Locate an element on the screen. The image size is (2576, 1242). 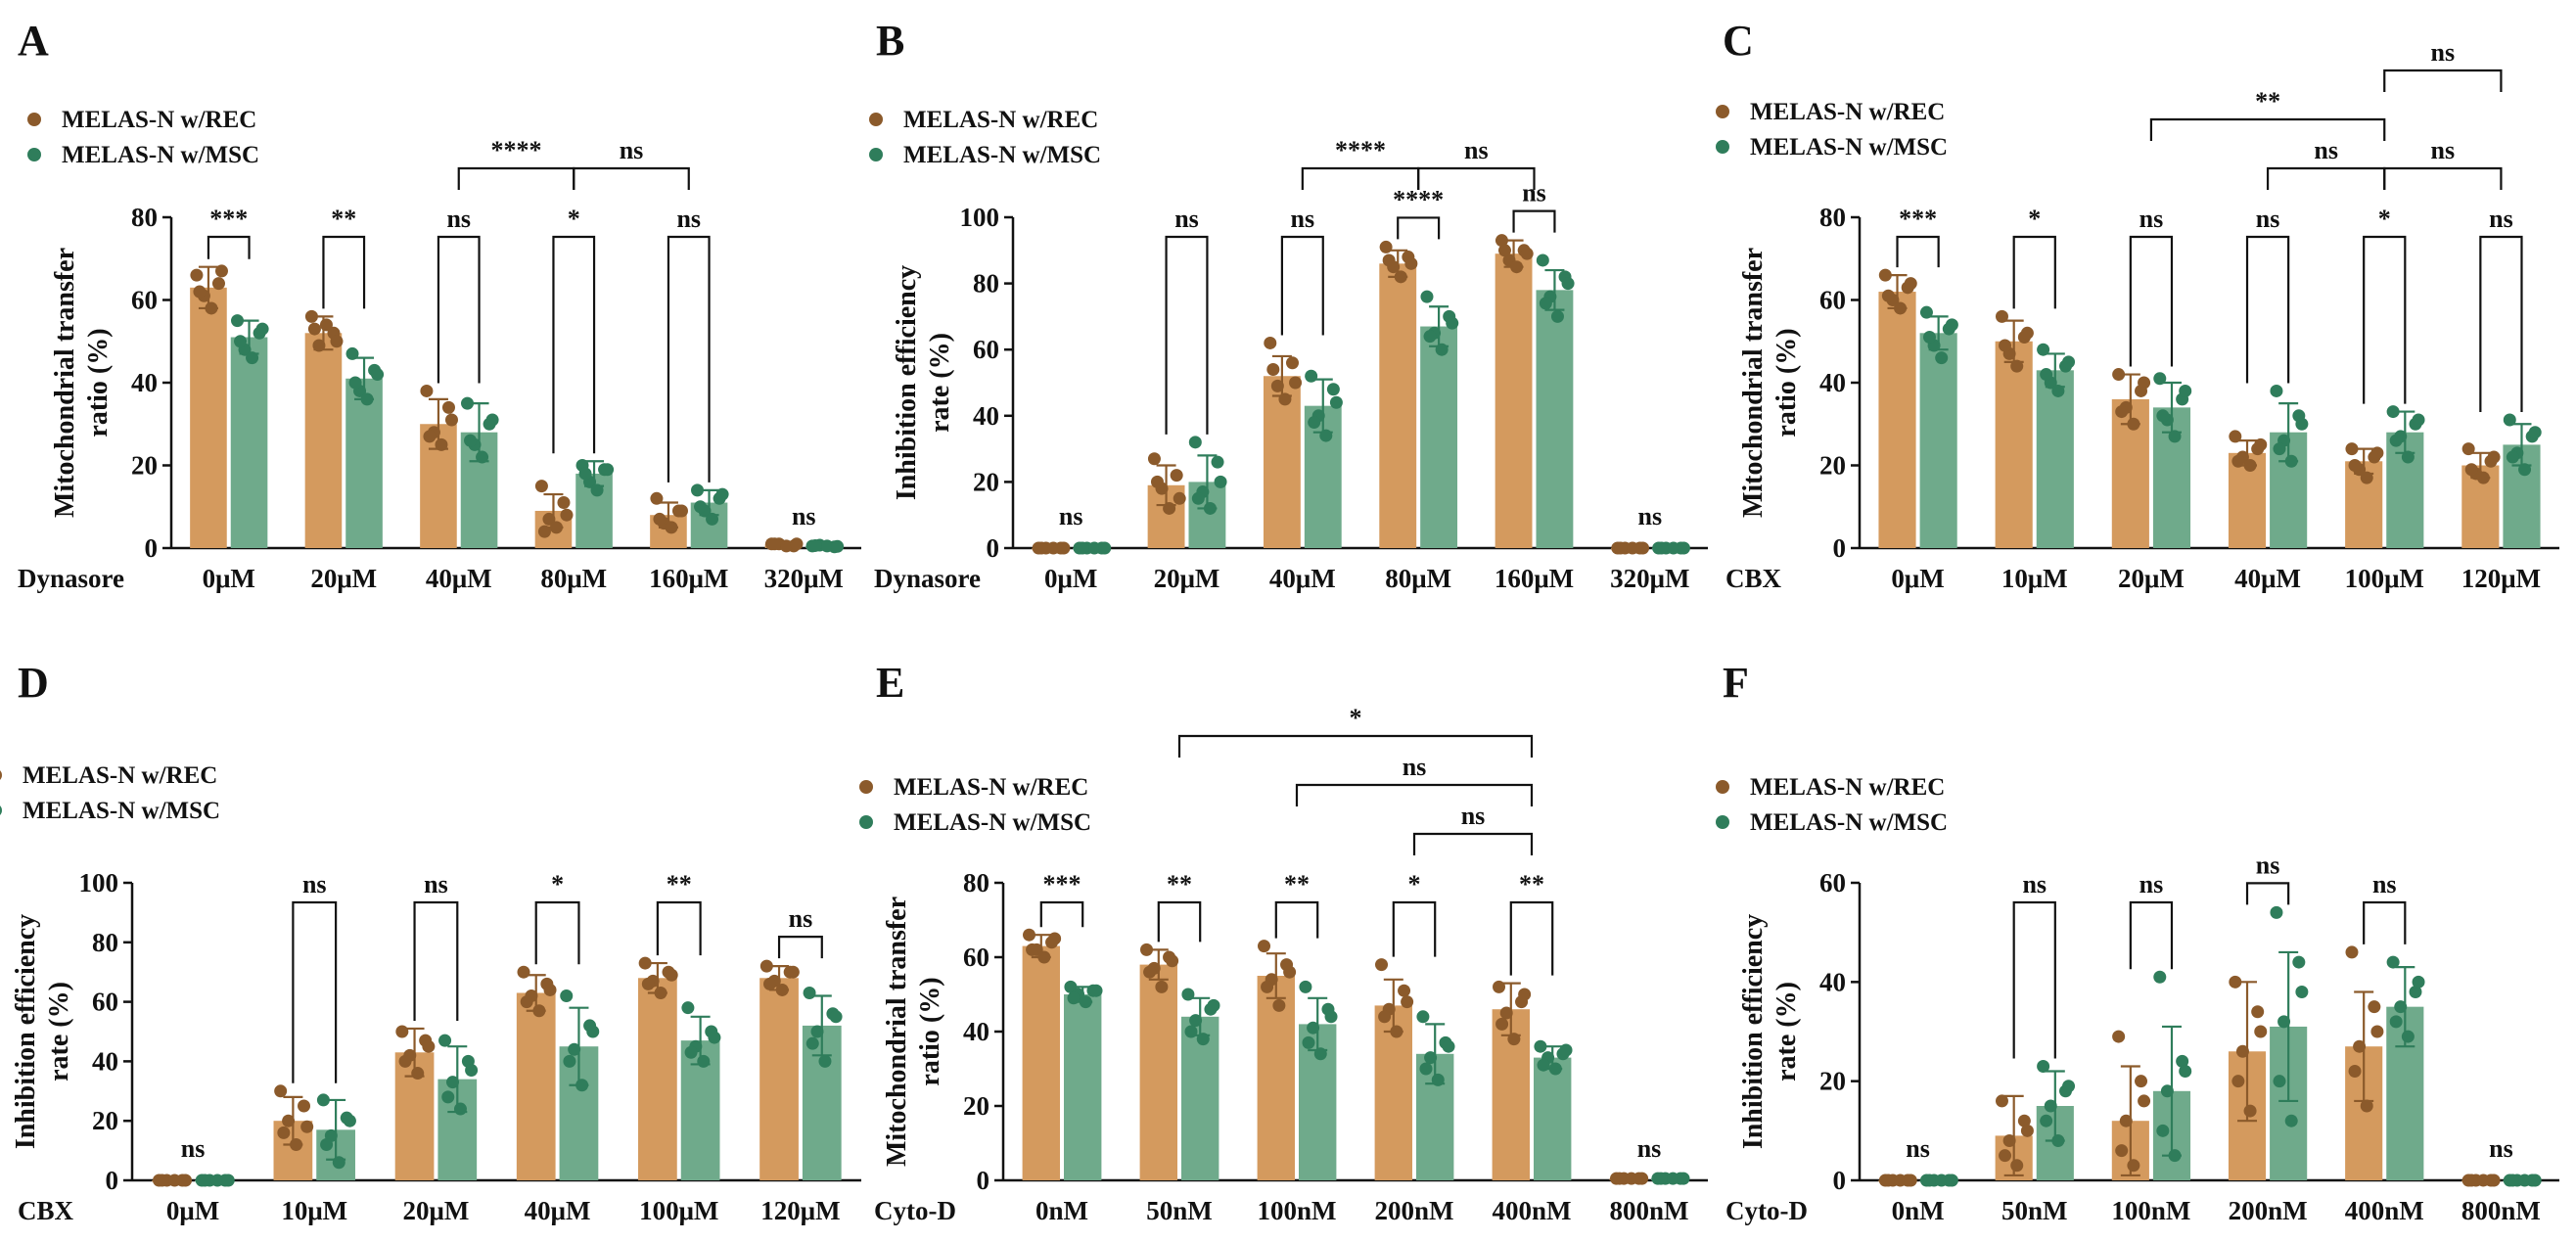
panel-letter-A: A is located at coordinates (33, 41).